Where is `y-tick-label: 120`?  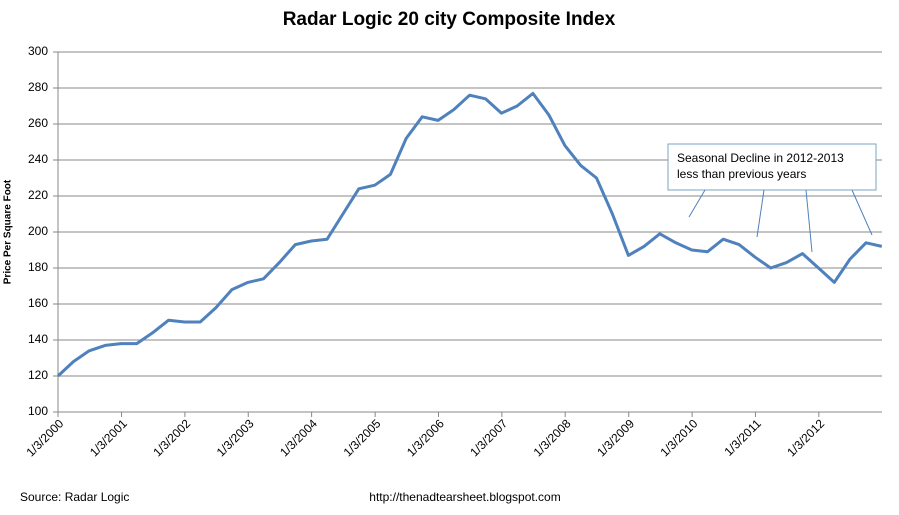
y-tick-label: 120 is located at coordinates (38, 375).